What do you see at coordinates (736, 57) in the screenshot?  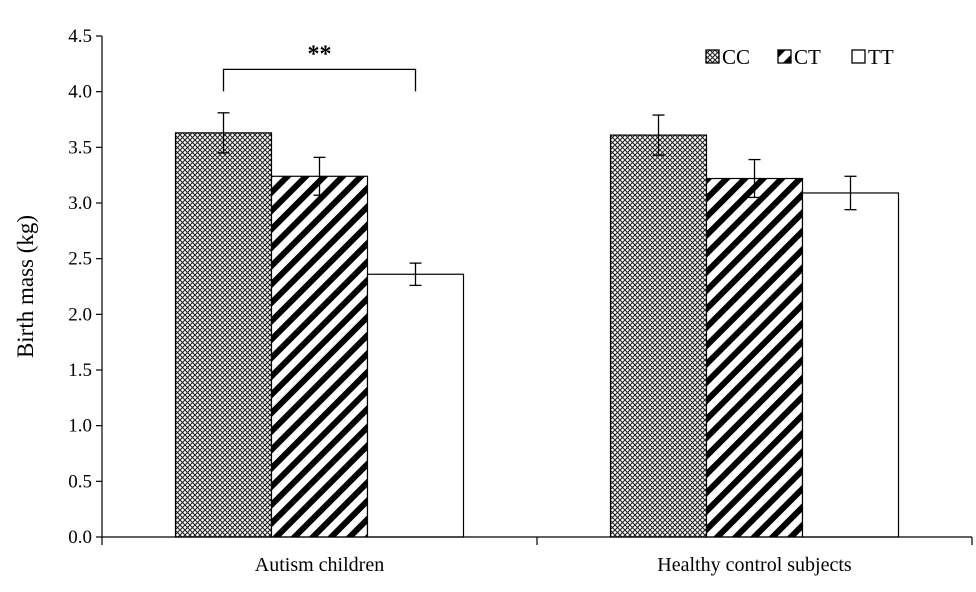 I see `legend-label-cc: CC` at bounding box center [736, 57].